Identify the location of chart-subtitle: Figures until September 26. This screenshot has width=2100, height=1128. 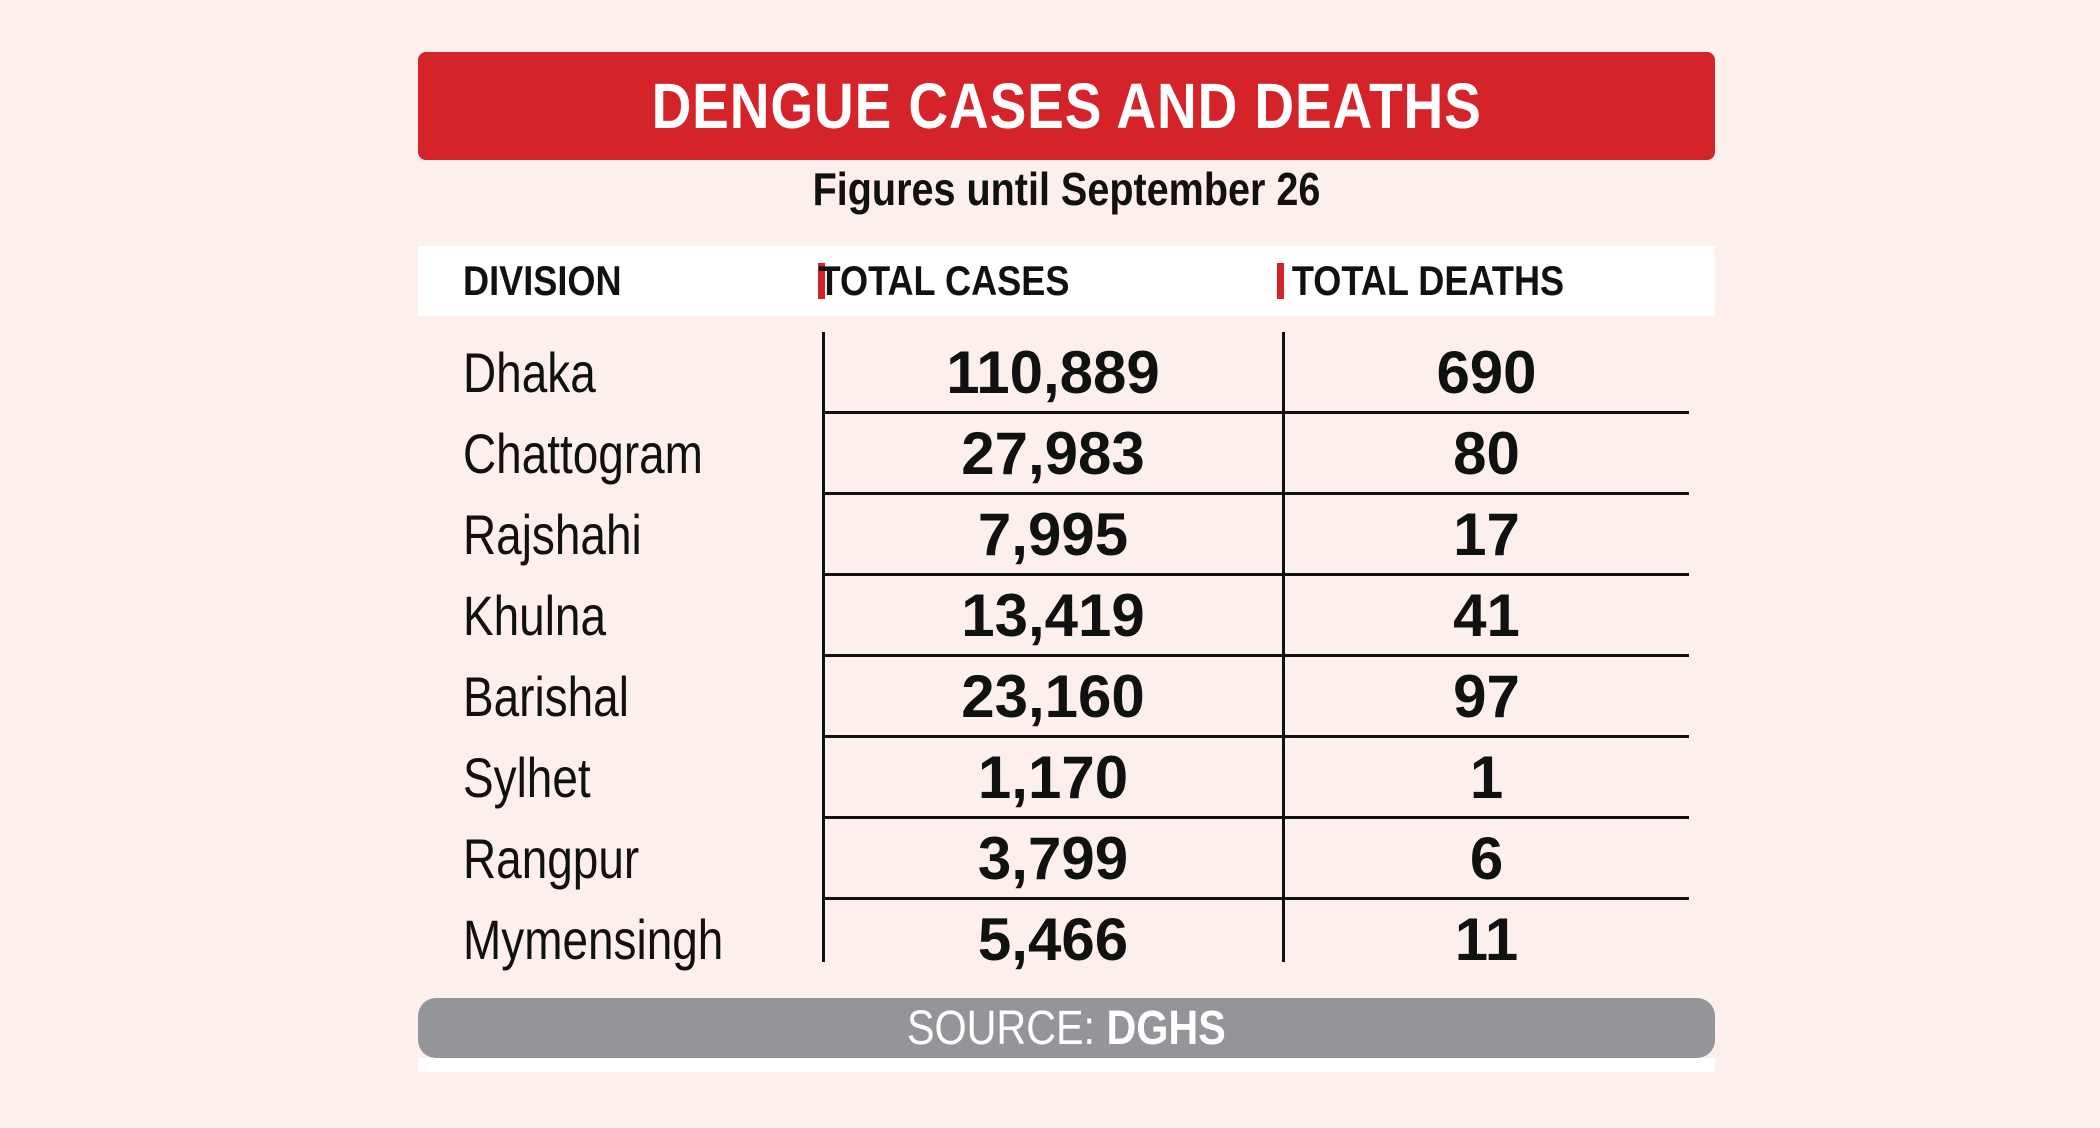
(1066, 189).